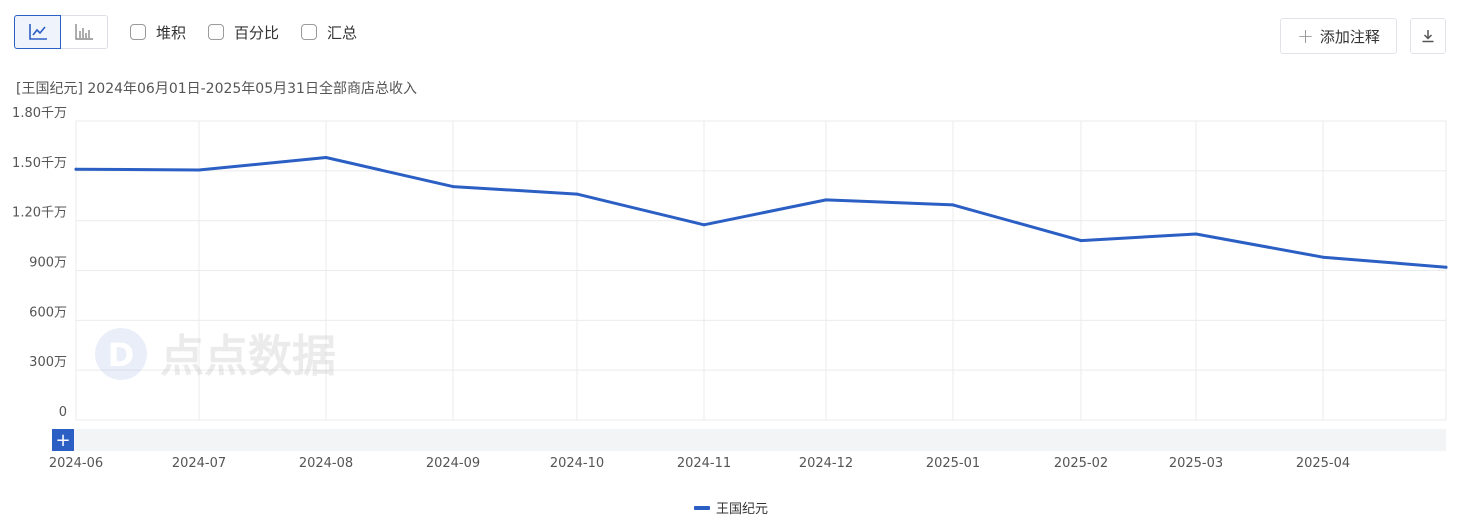 This screenshot has height=529, width=1462. What do you see at coordinates (1196, 463) in the screenshot?
I see `x-tick-label: 2025-03` at bounding box center [1196, 463].